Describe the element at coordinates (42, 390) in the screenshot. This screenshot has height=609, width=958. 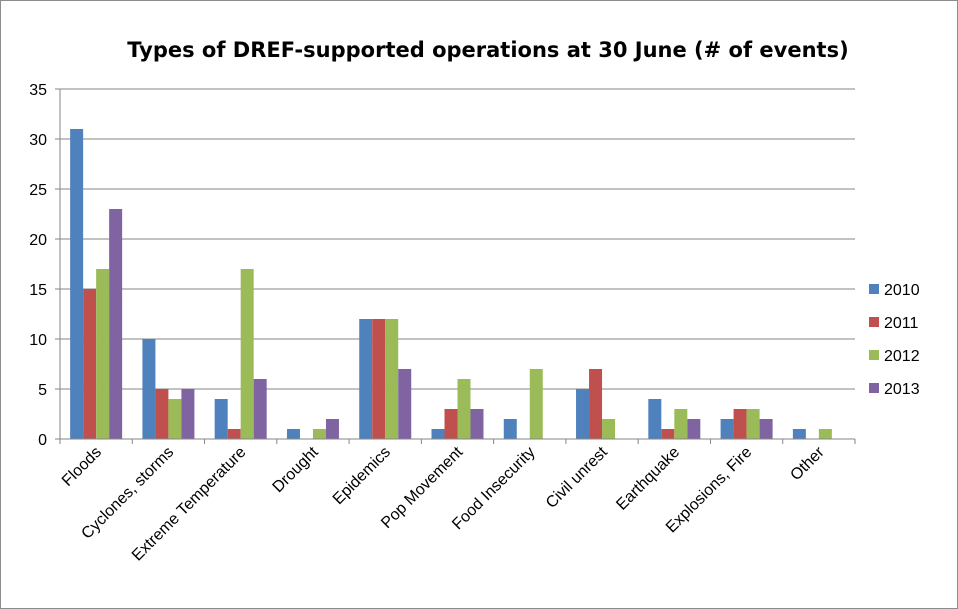
I see `y-tick-label: 5` at that location.